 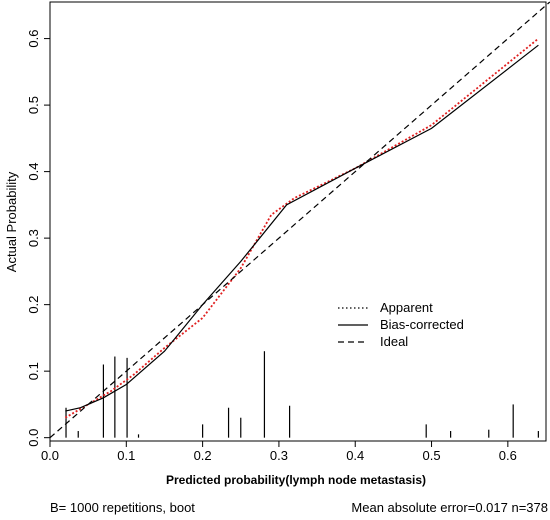 What do you see at coordinates (508, 455) in the screenshot?
I see `x-tick-label-6: 0.6` at bounding box center [508, 455].